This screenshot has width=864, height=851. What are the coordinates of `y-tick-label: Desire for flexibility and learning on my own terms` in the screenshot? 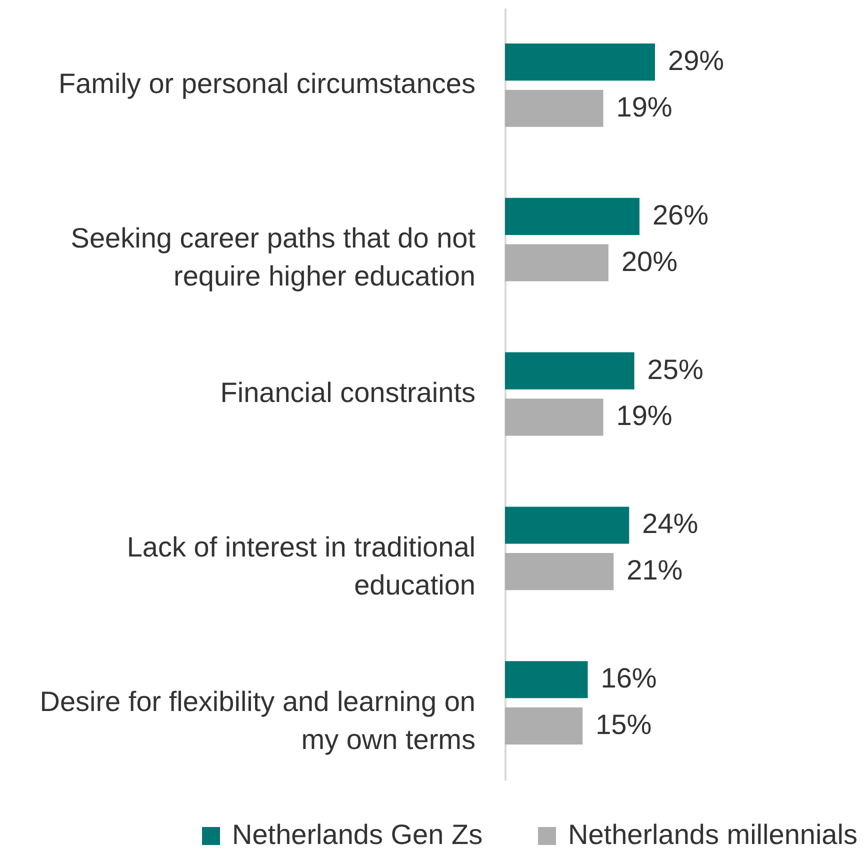 It's located at (258, 720).